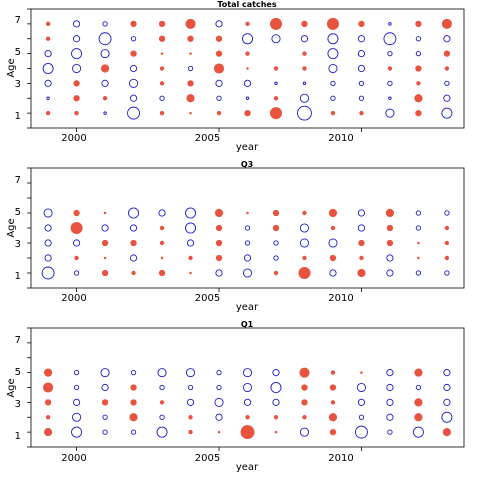  Describe the element at coordinates (247, 147) in the screenshot. I see `x-axis-label: year` at that location.